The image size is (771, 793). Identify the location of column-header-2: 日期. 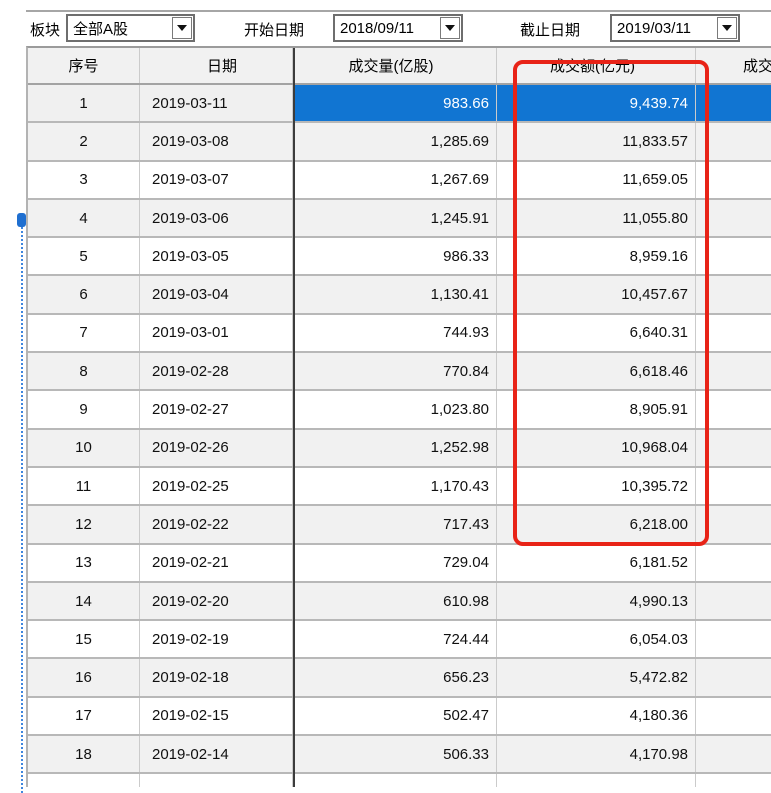
(216, 65).